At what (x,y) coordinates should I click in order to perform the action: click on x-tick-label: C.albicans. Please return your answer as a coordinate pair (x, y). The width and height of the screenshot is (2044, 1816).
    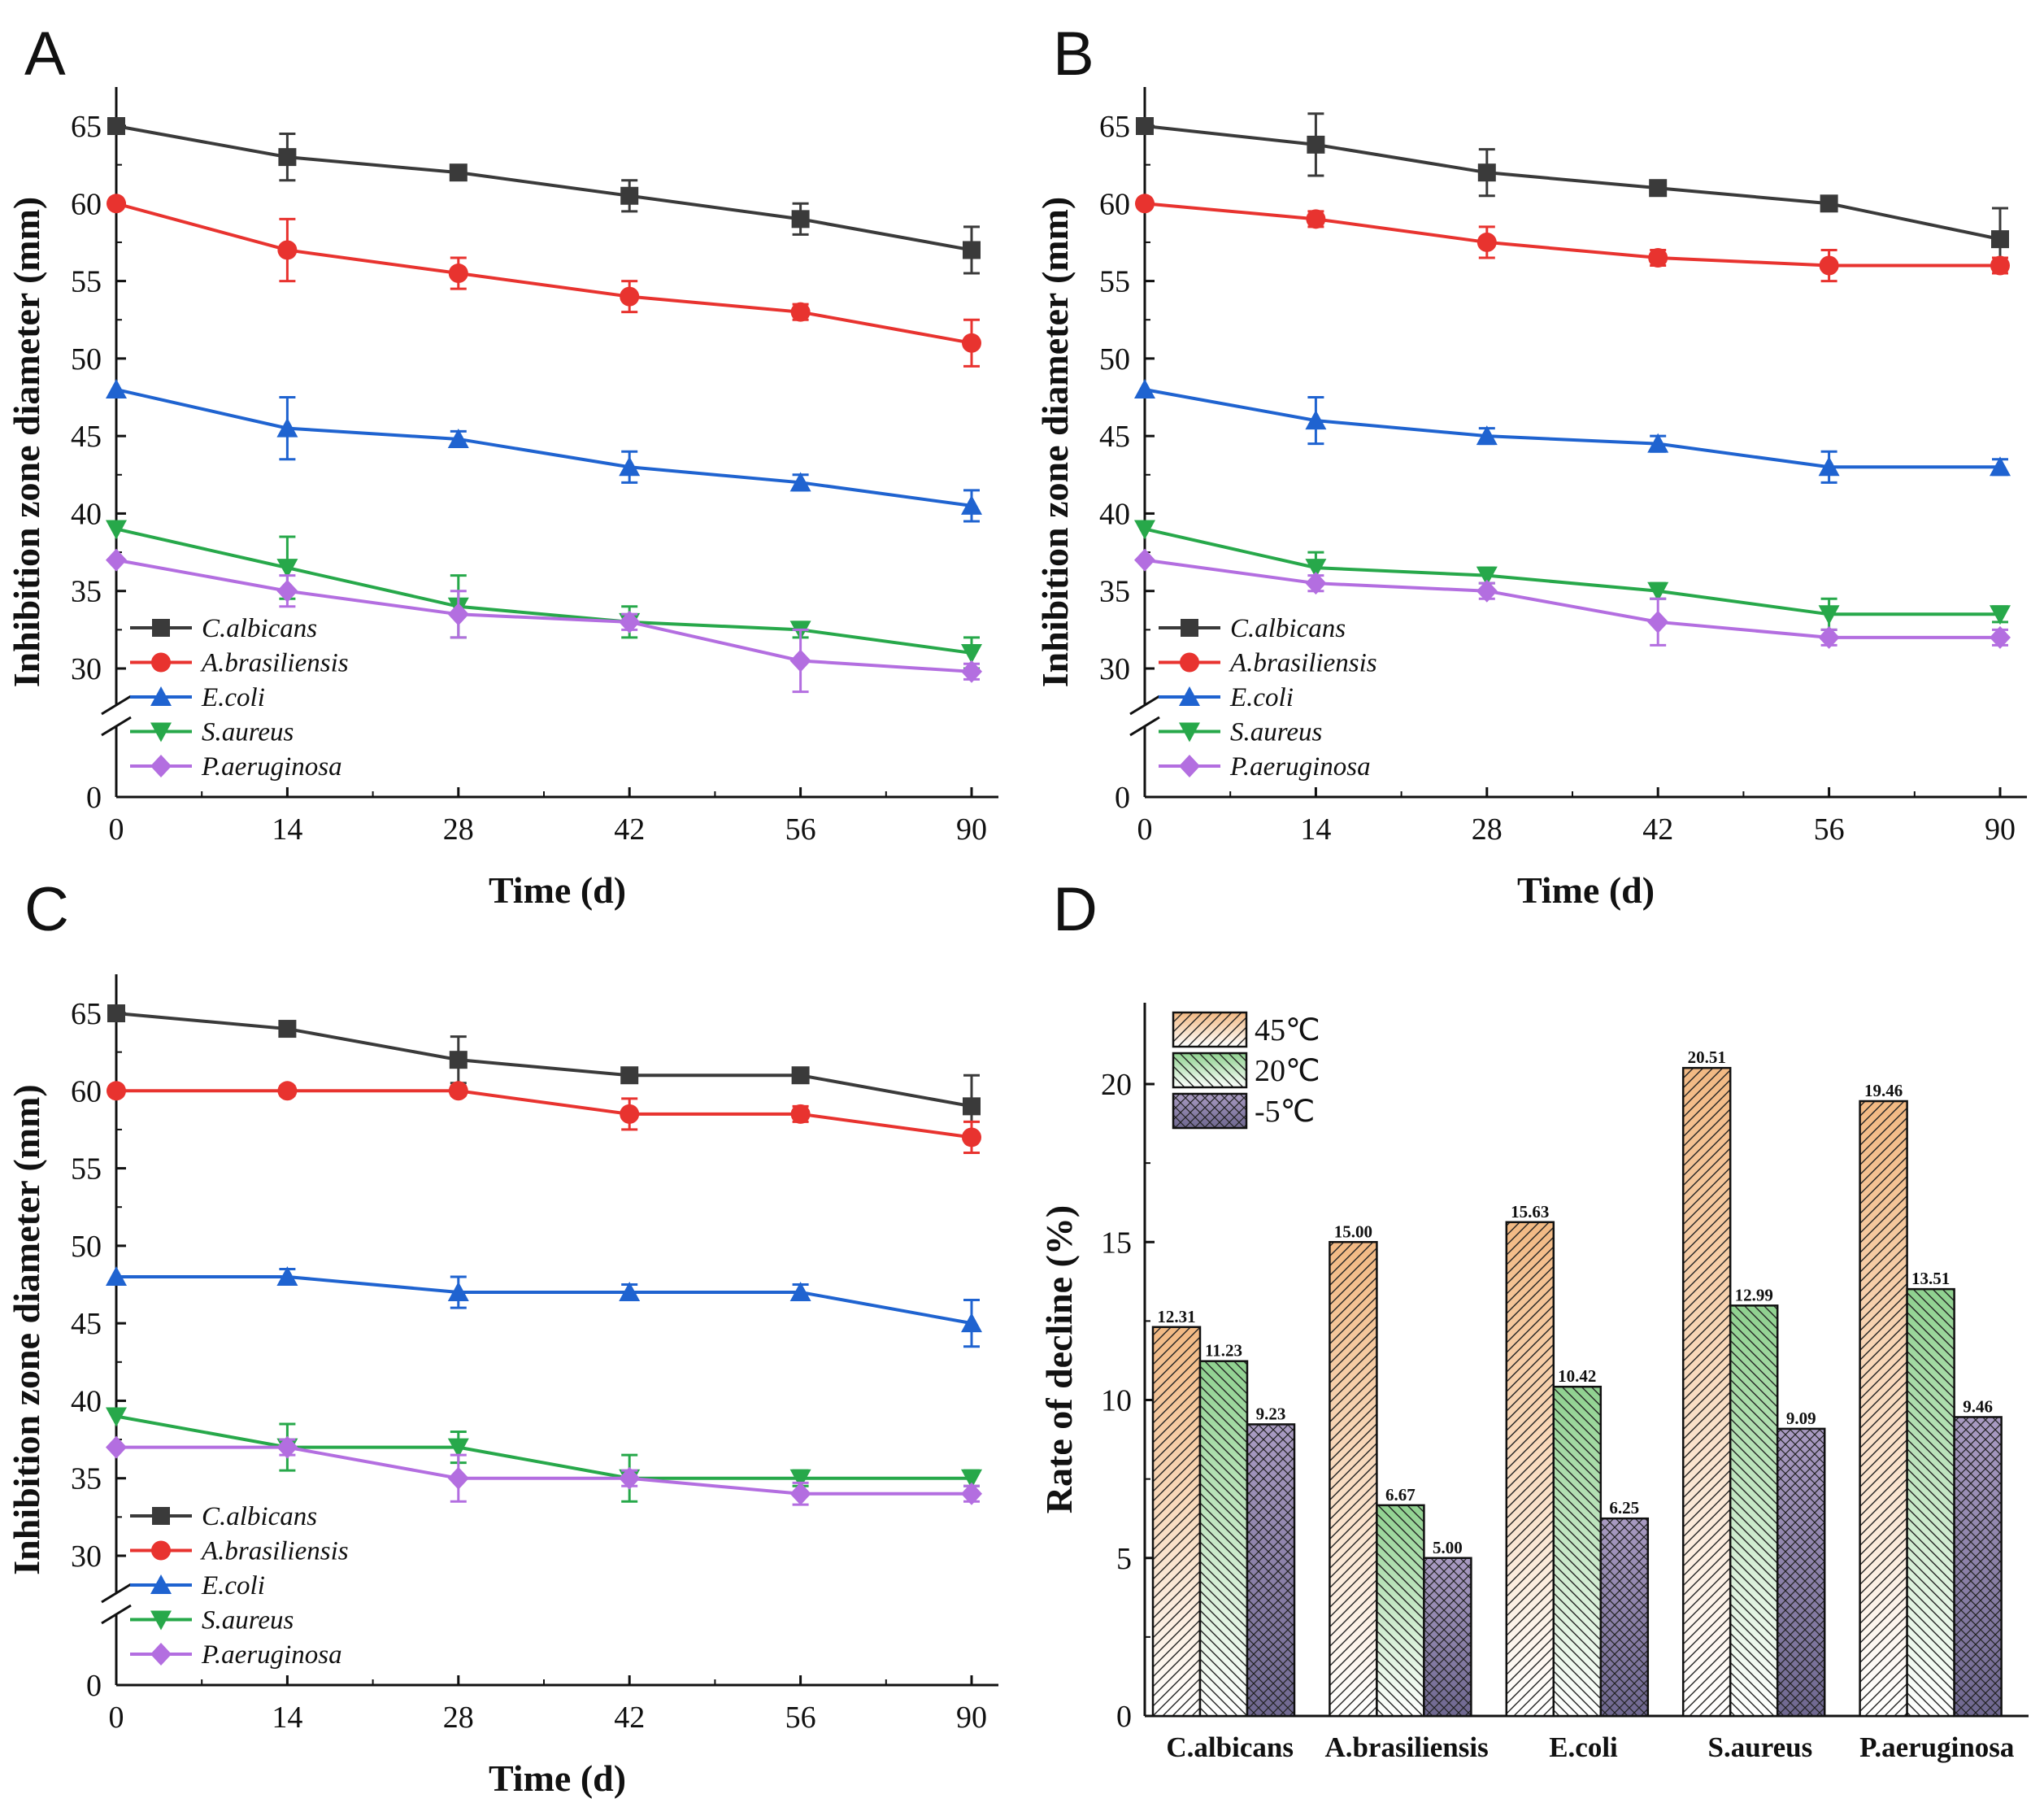
    Looking at the image, I should click on (1230, 1747).